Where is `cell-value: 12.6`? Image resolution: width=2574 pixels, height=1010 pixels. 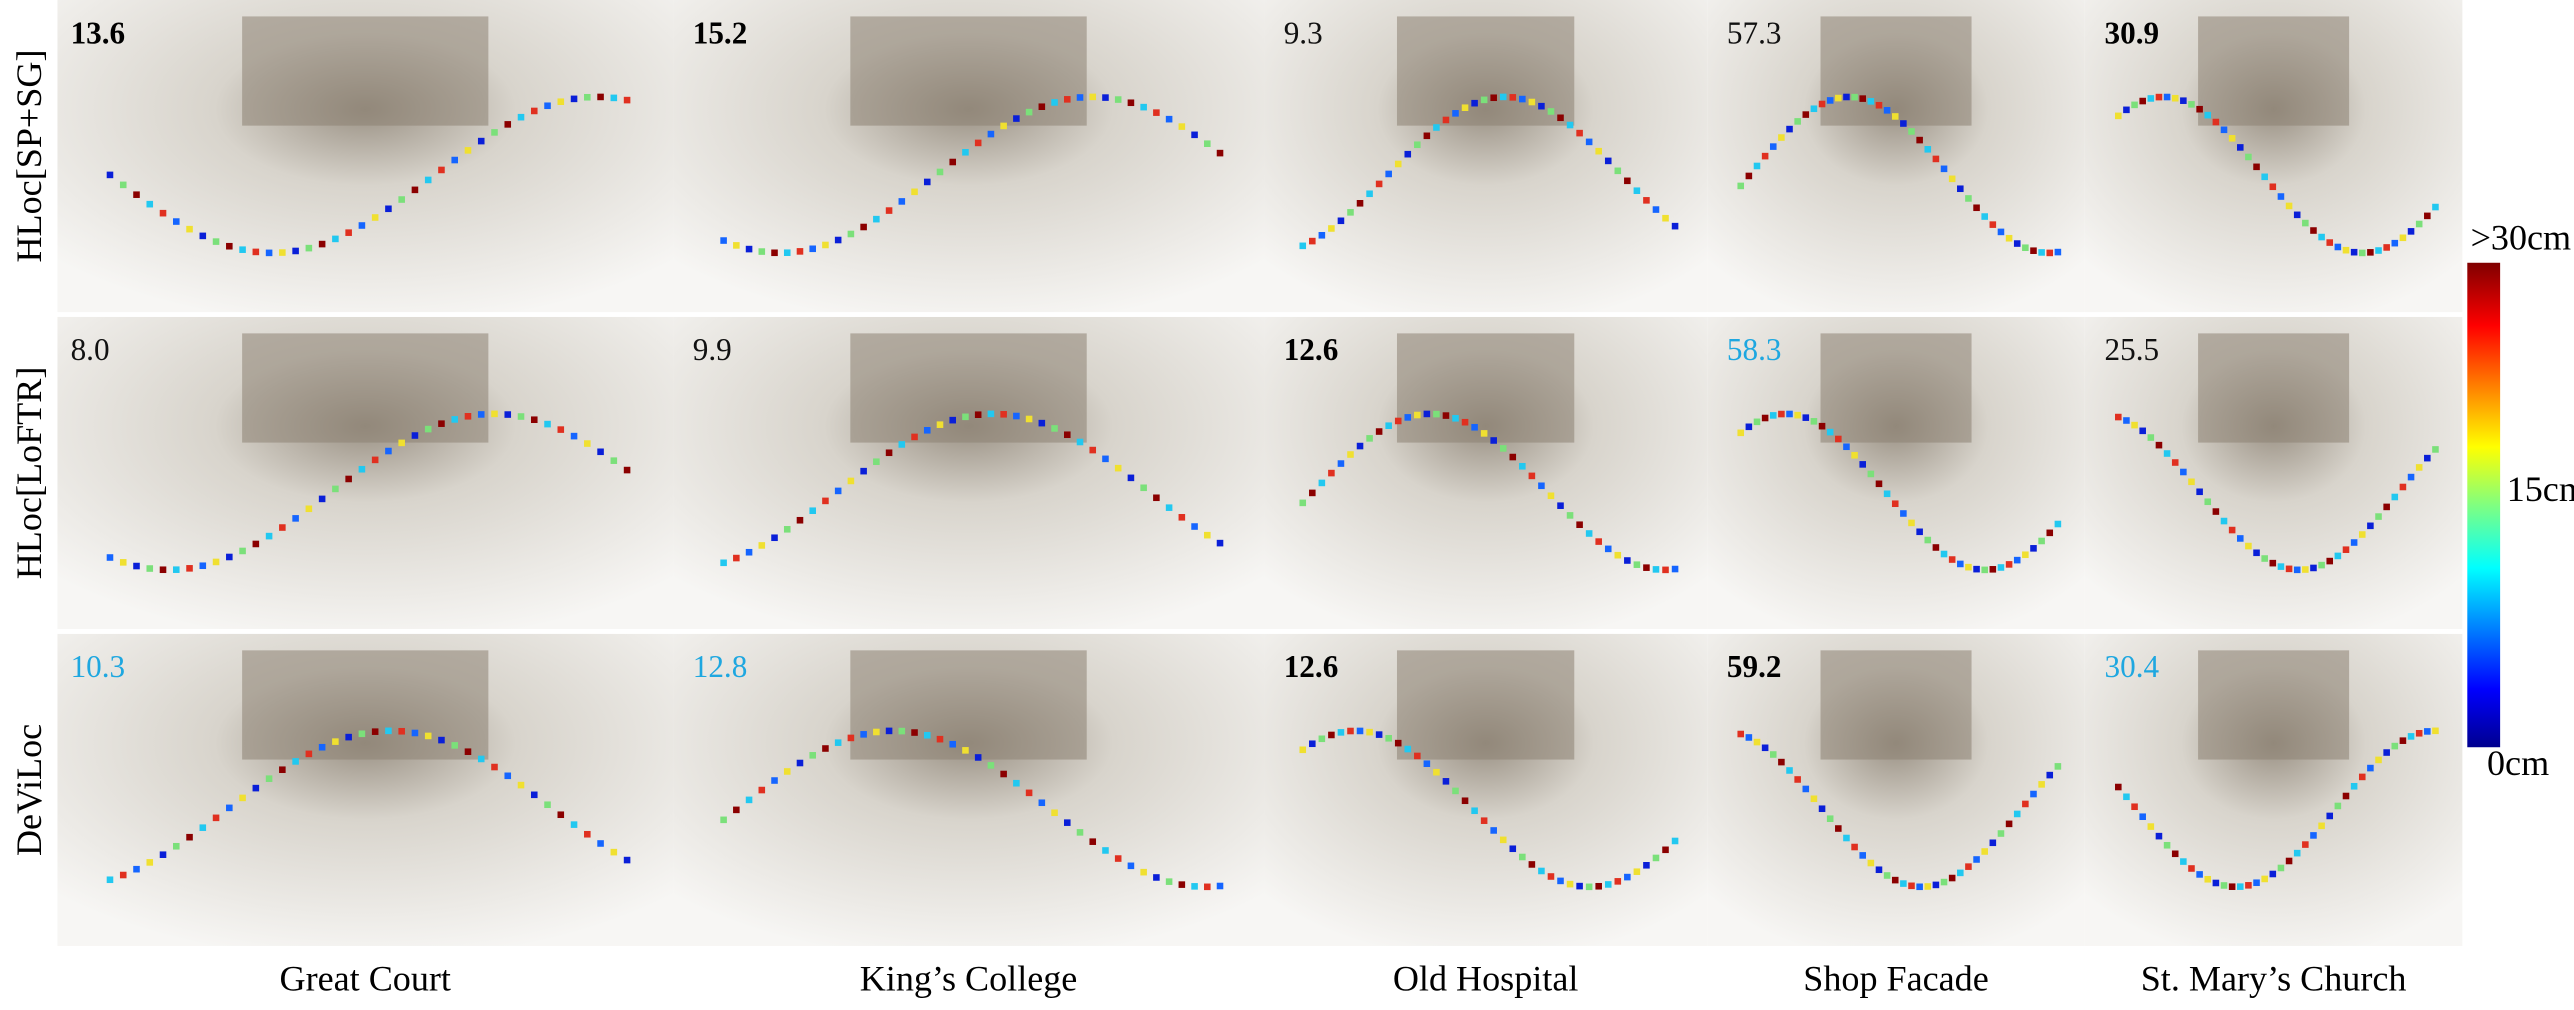
cell-value: 12.6 is located at coordinates (1311, 349).